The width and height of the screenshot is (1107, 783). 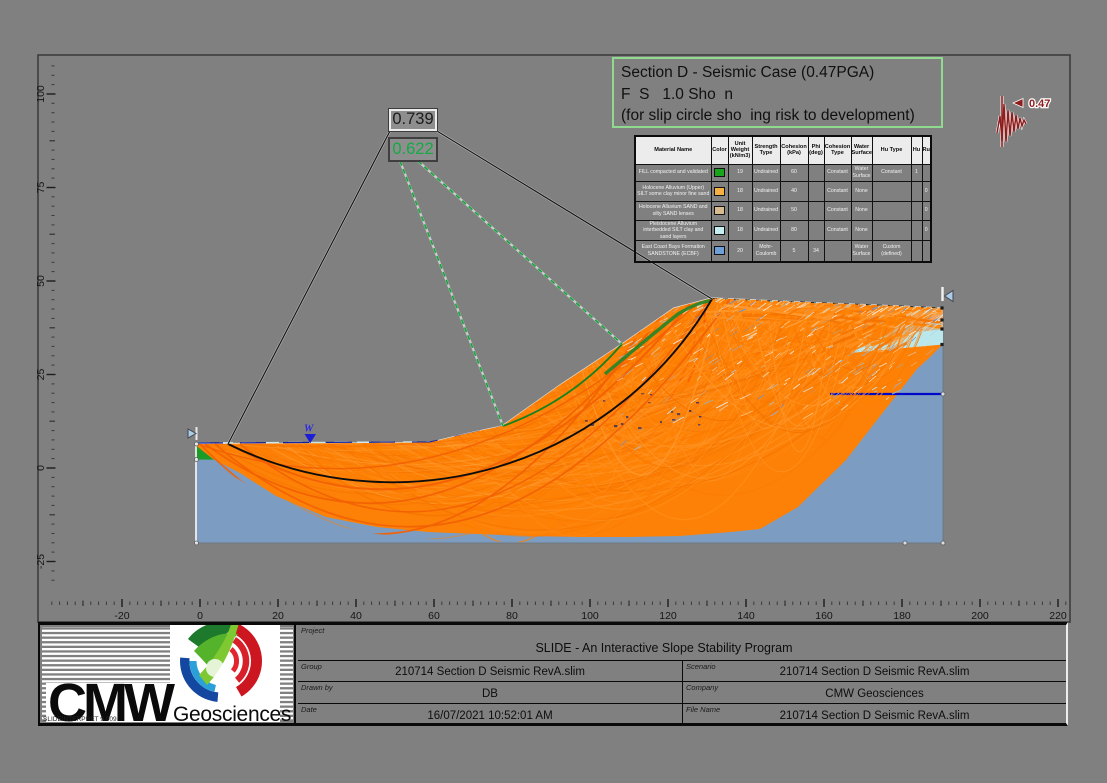 I want to click on svg-text: 75, so click(x=41, y=188).